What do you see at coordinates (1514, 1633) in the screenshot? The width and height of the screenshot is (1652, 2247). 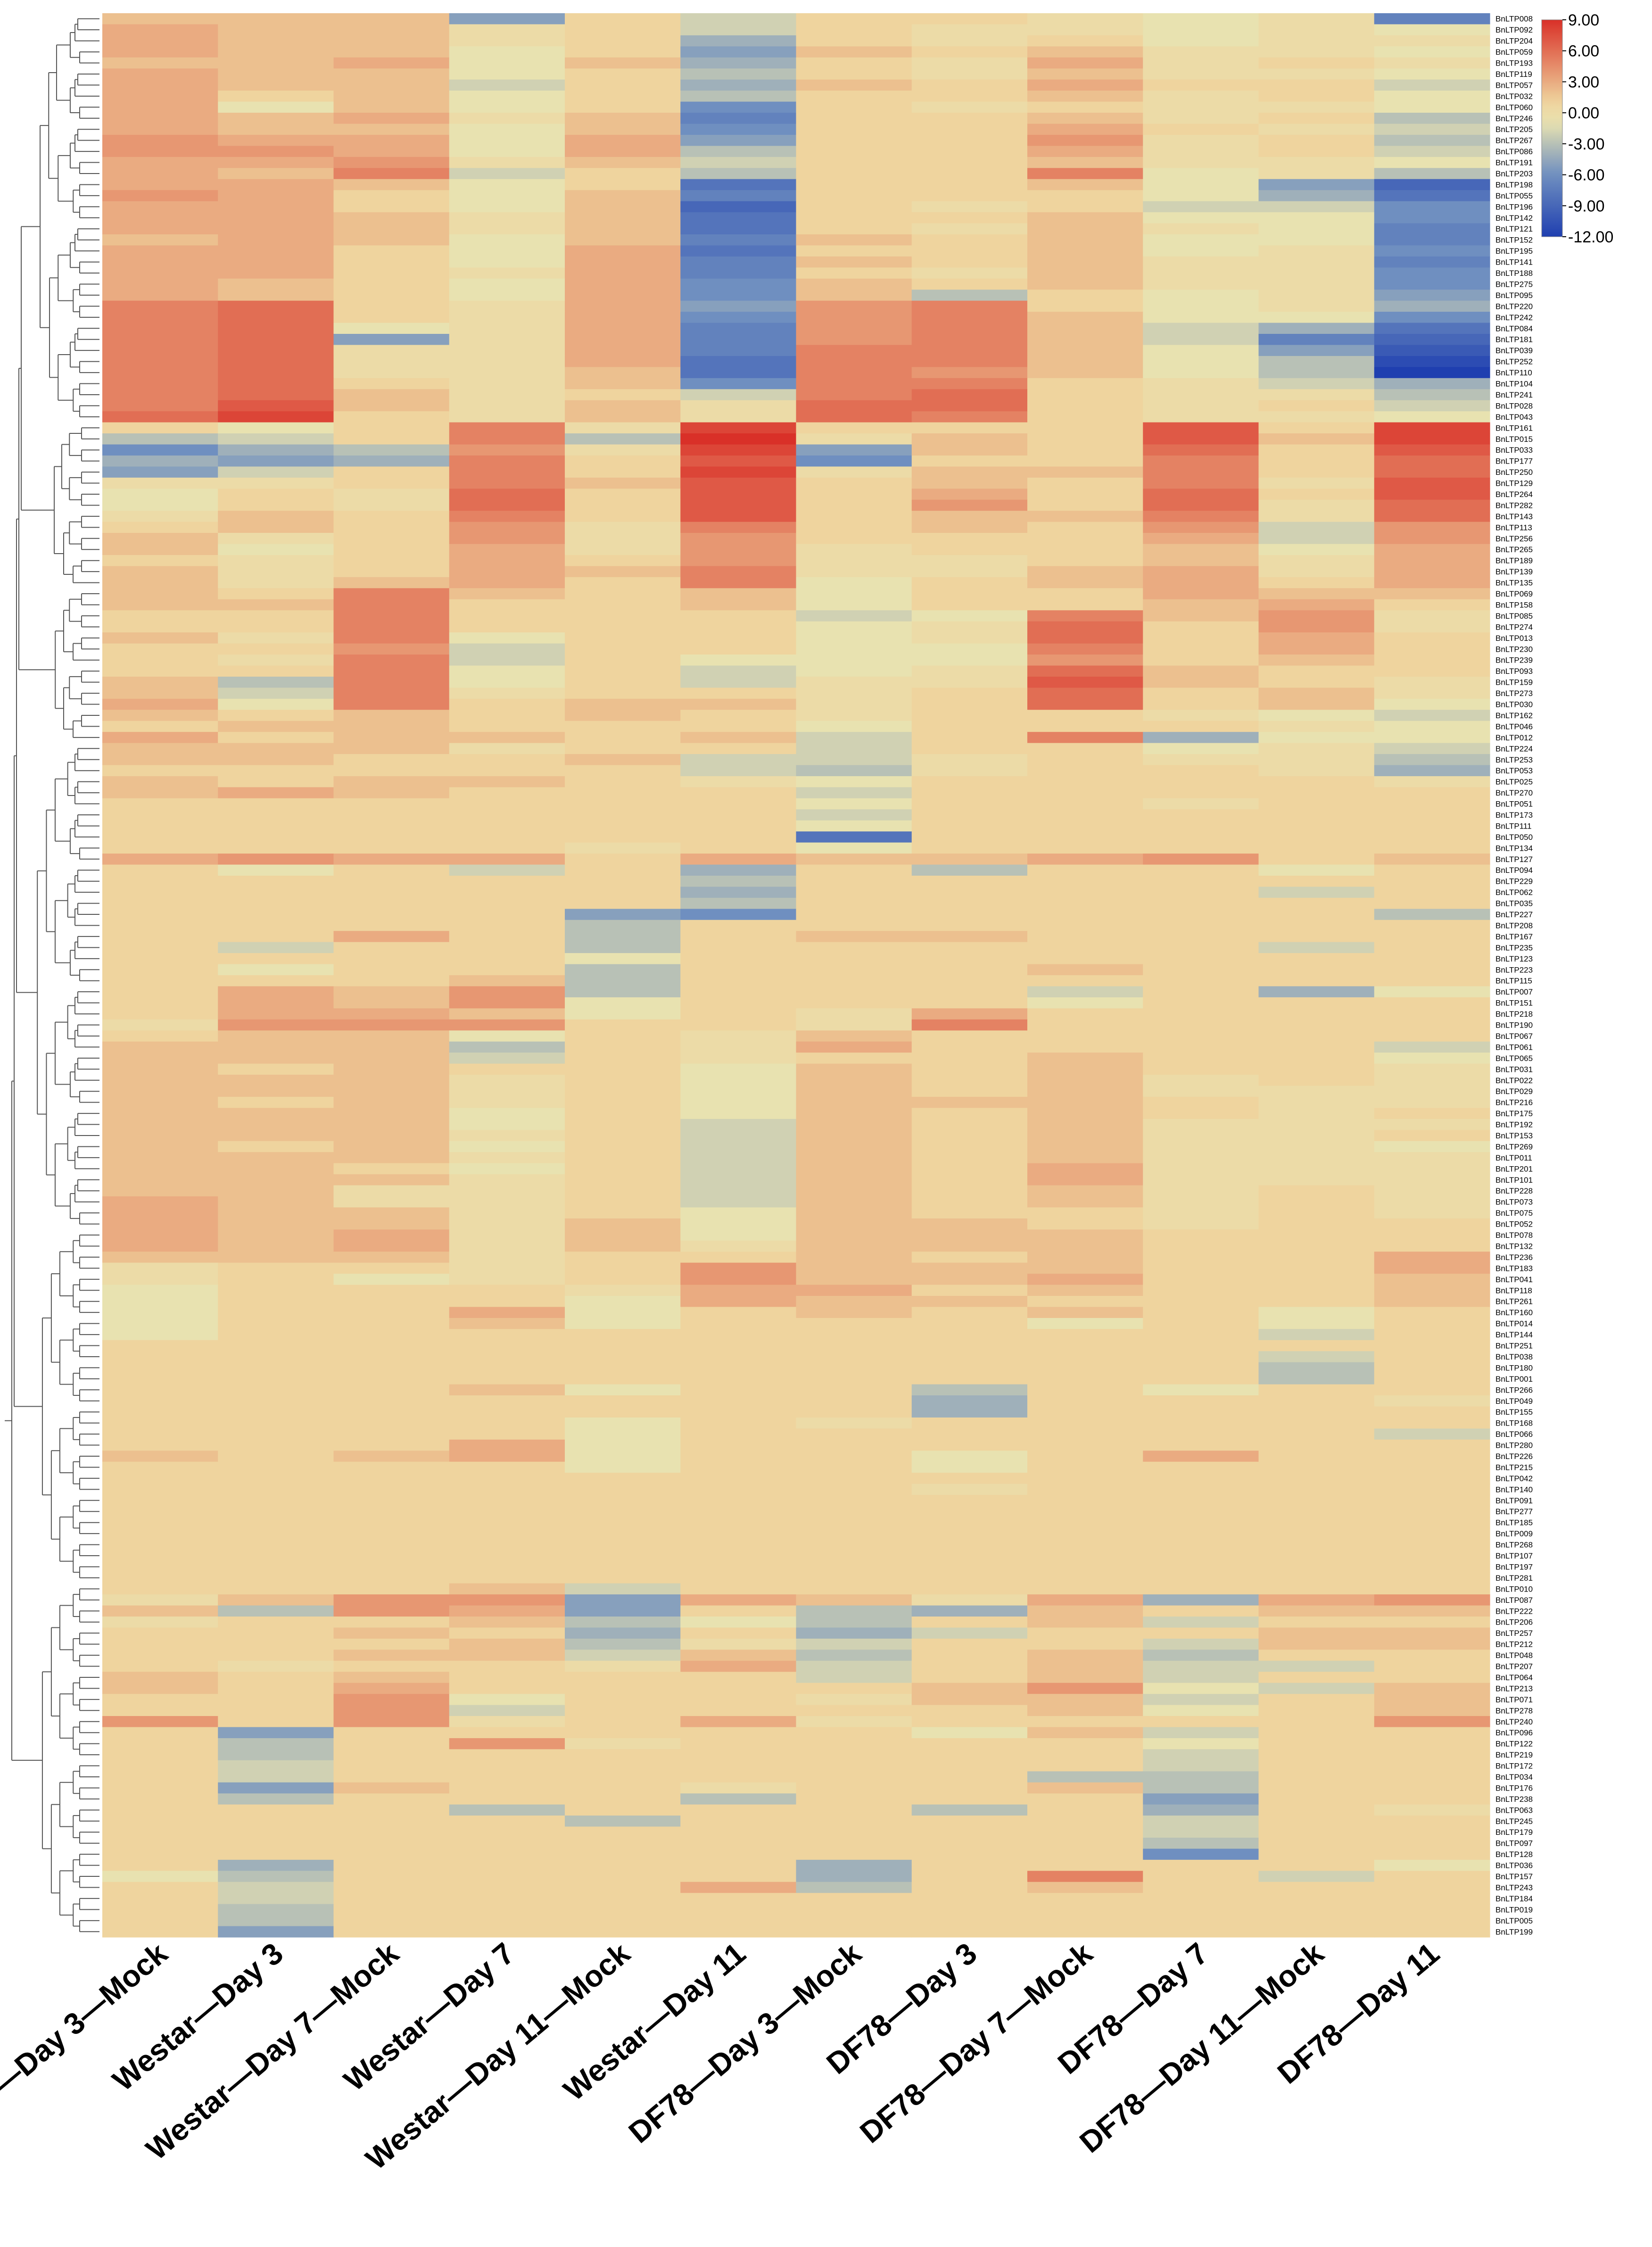 I see `row-label: BnLTP257` at bounding box center [1514, 1633].